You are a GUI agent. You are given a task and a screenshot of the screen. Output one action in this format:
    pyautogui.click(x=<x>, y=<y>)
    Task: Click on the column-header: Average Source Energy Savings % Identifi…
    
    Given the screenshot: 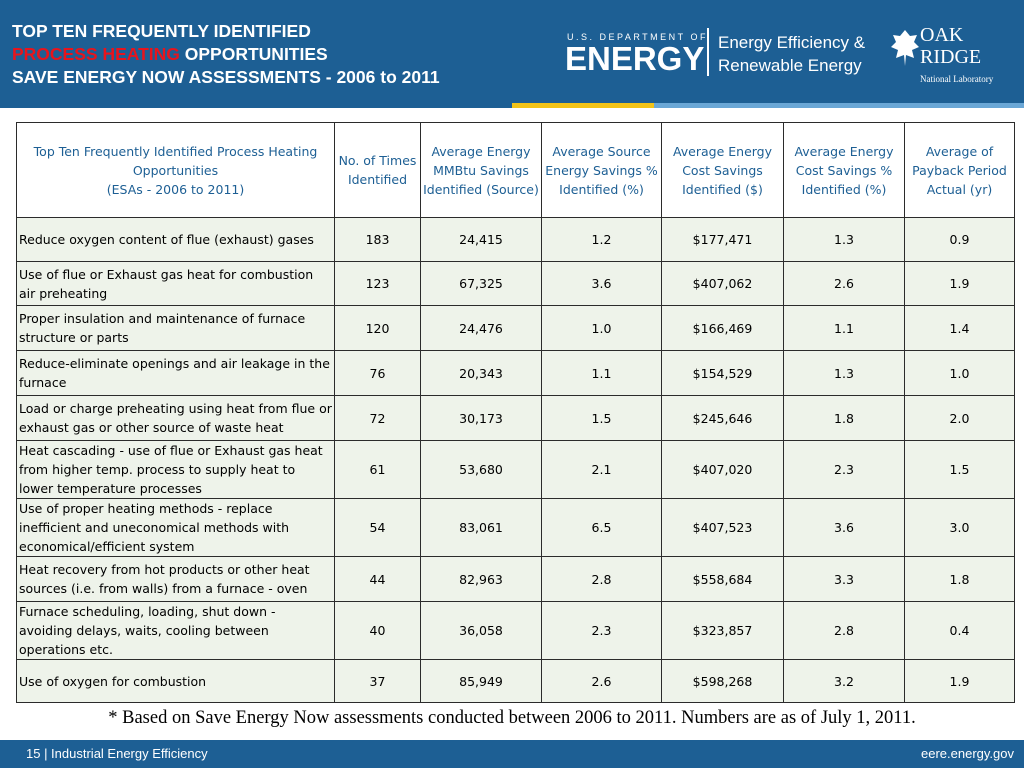 What is the action you would take?
    pyautogui.click(x=601, y=170)
    